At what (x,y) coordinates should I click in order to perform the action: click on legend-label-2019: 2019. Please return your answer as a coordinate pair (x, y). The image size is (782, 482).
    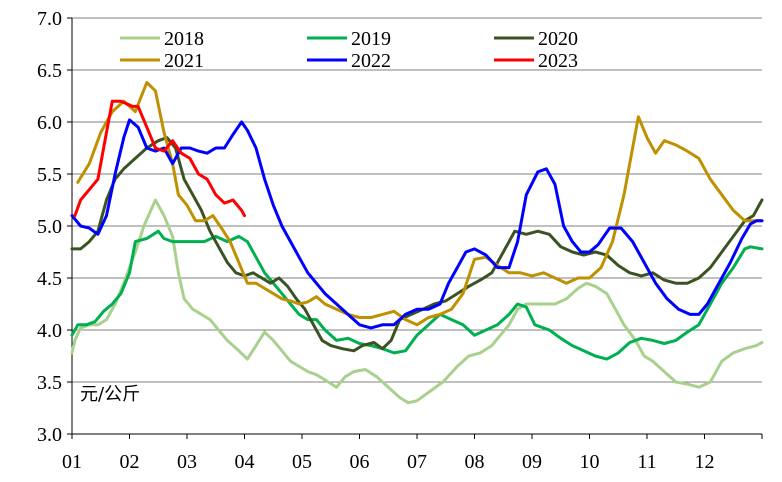
    Looking at the image, I should click on (371, 39).